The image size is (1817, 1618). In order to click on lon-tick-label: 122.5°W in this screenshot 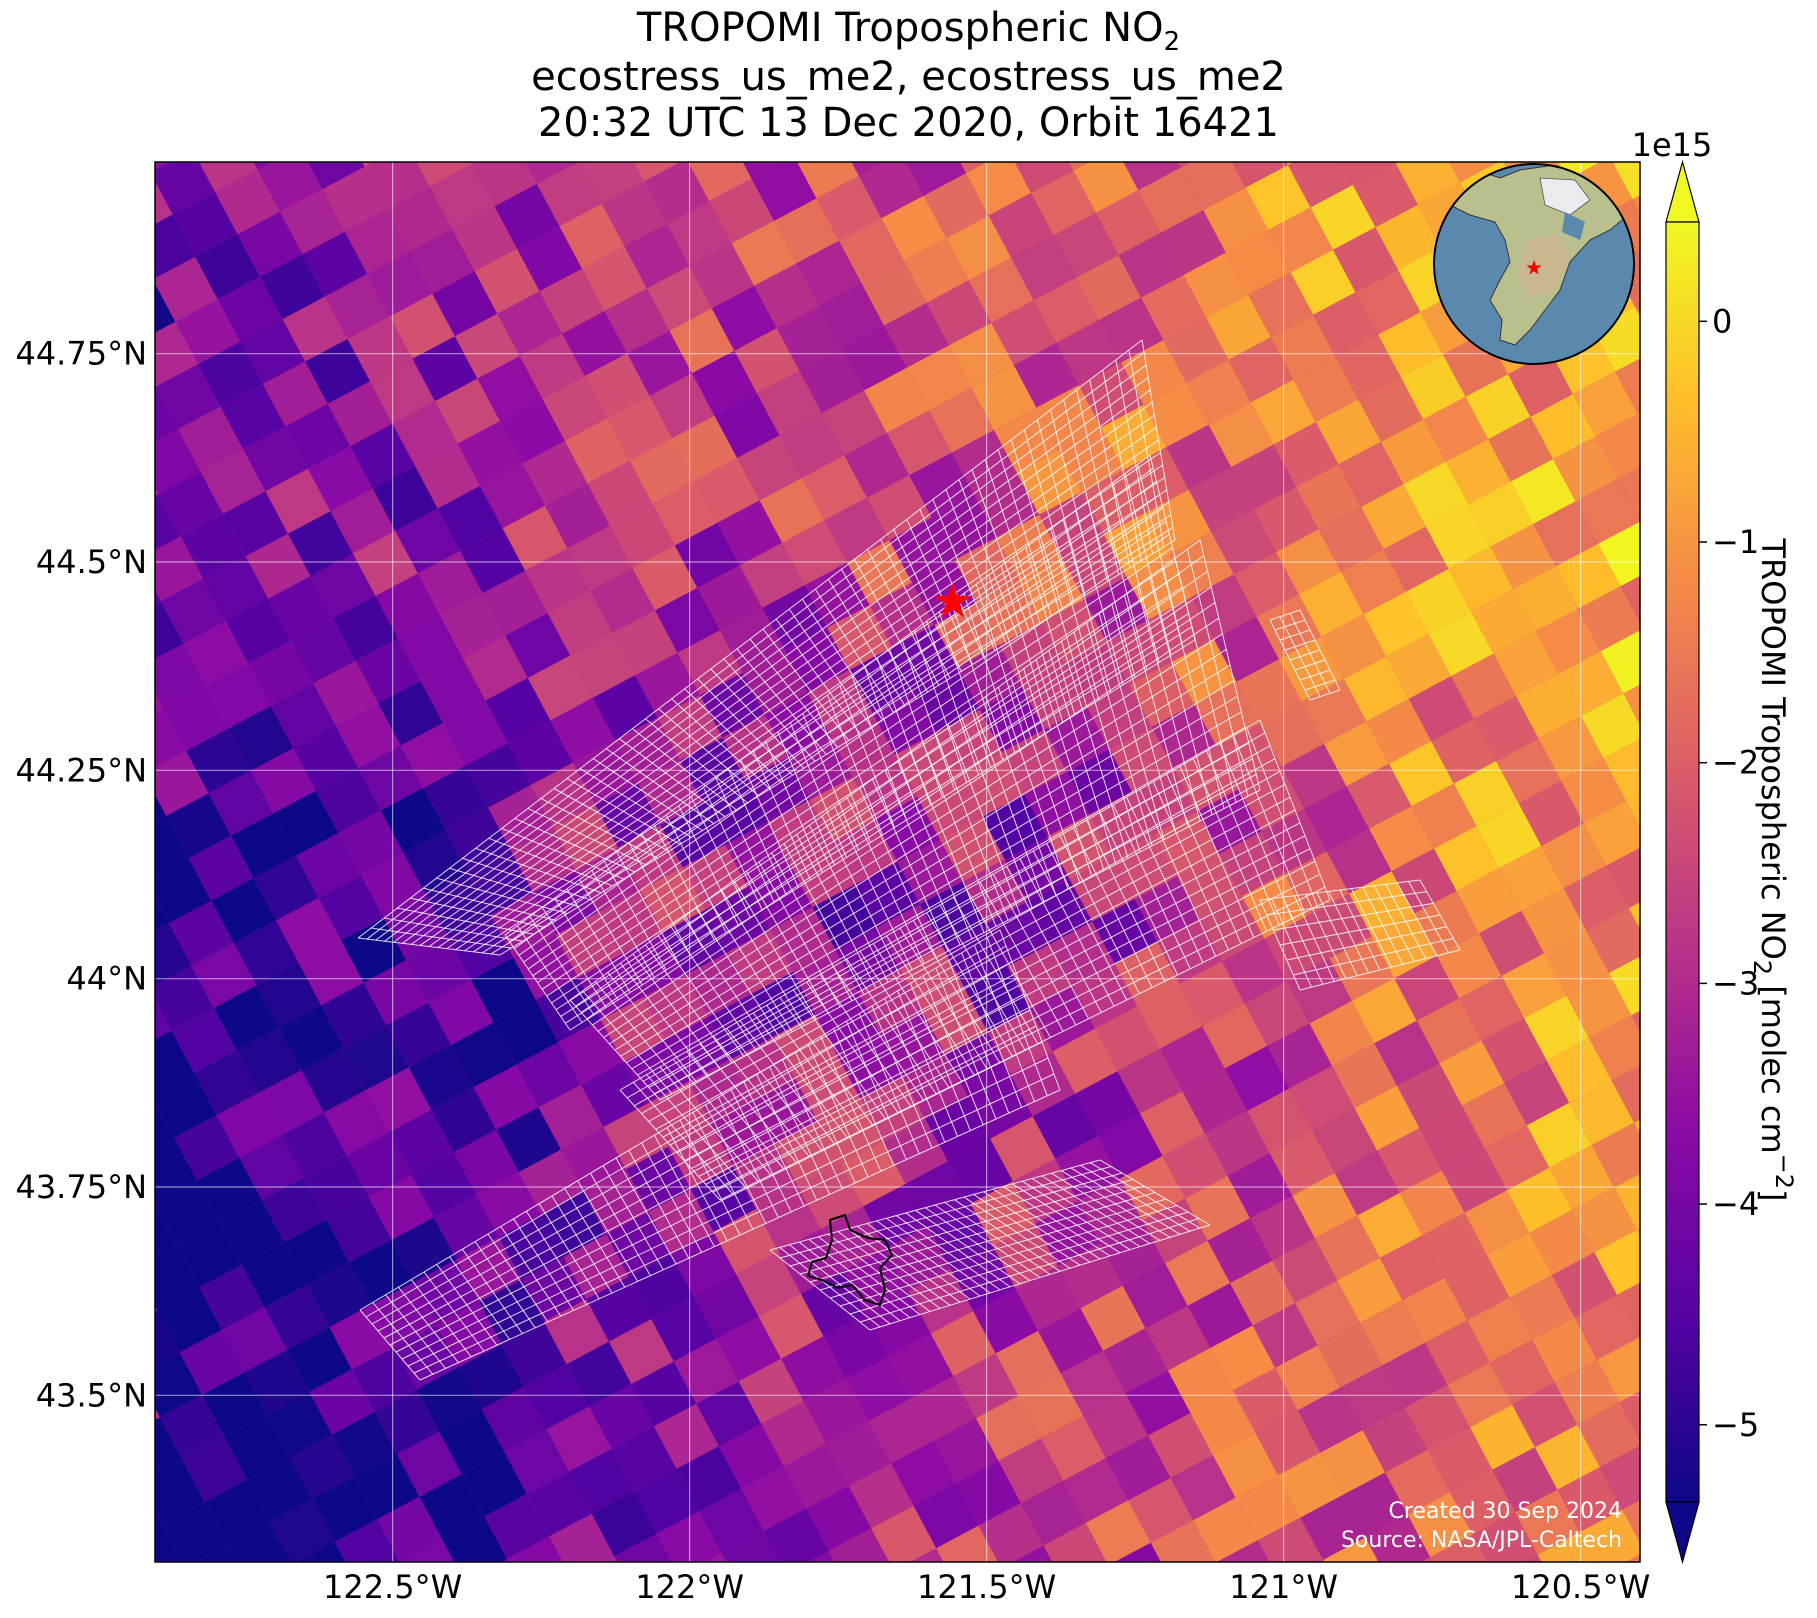, I will do `click(392, 1587)`.